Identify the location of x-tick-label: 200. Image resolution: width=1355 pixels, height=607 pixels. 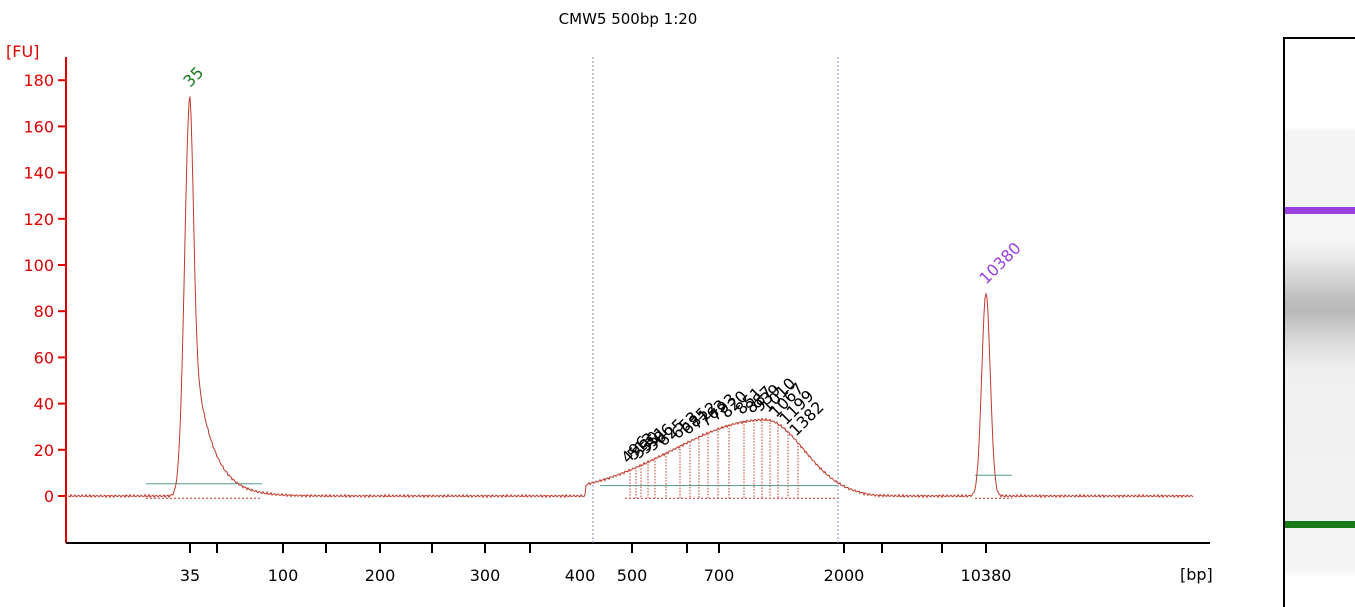
(380, 575).